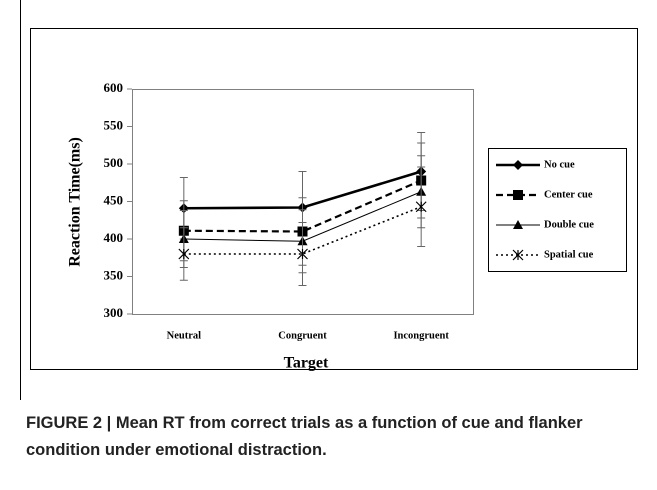  I want to click on x-tick-label: Neutral, so click(184, 335).